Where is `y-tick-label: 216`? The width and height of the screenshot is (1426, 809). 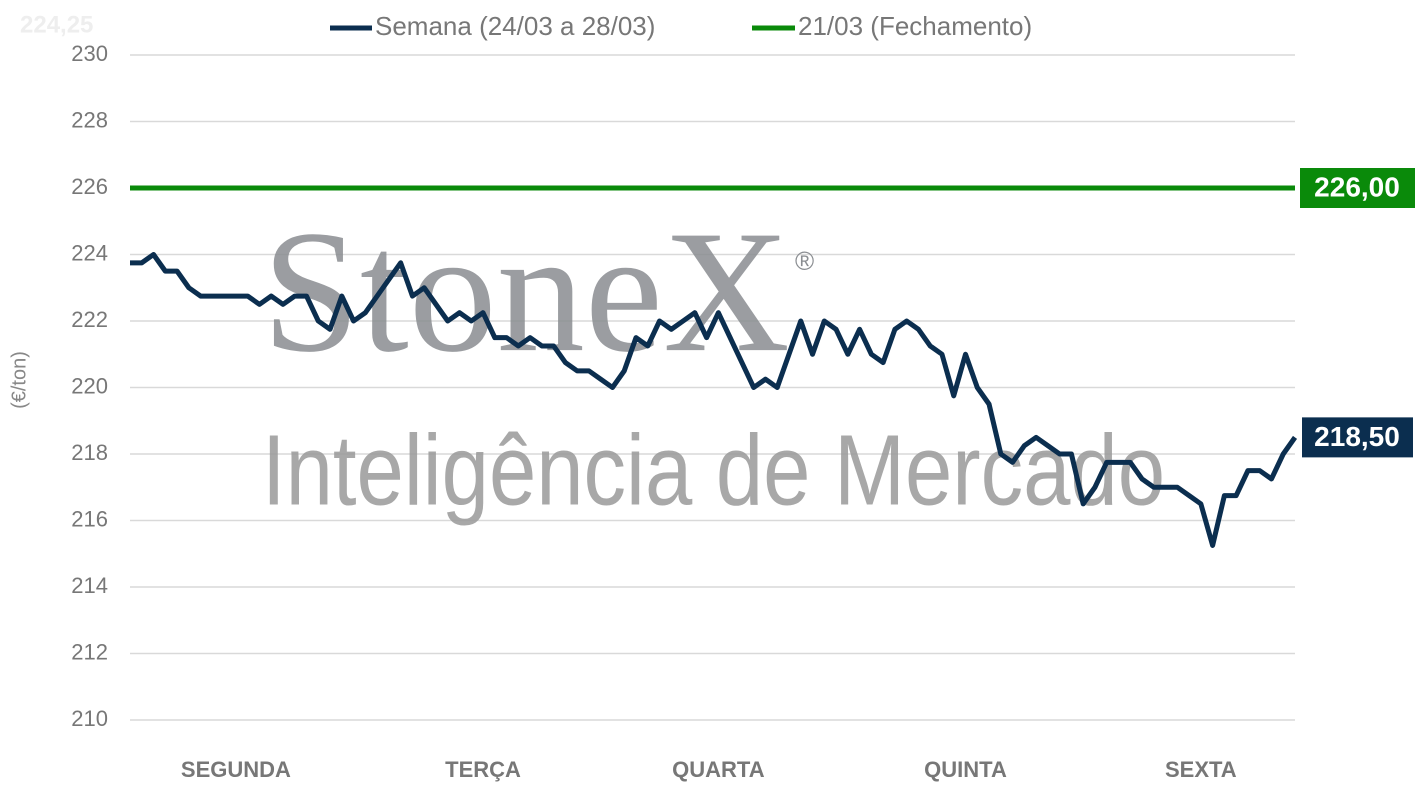
y-tick-label: 216 is located at coordinates (89, 518).